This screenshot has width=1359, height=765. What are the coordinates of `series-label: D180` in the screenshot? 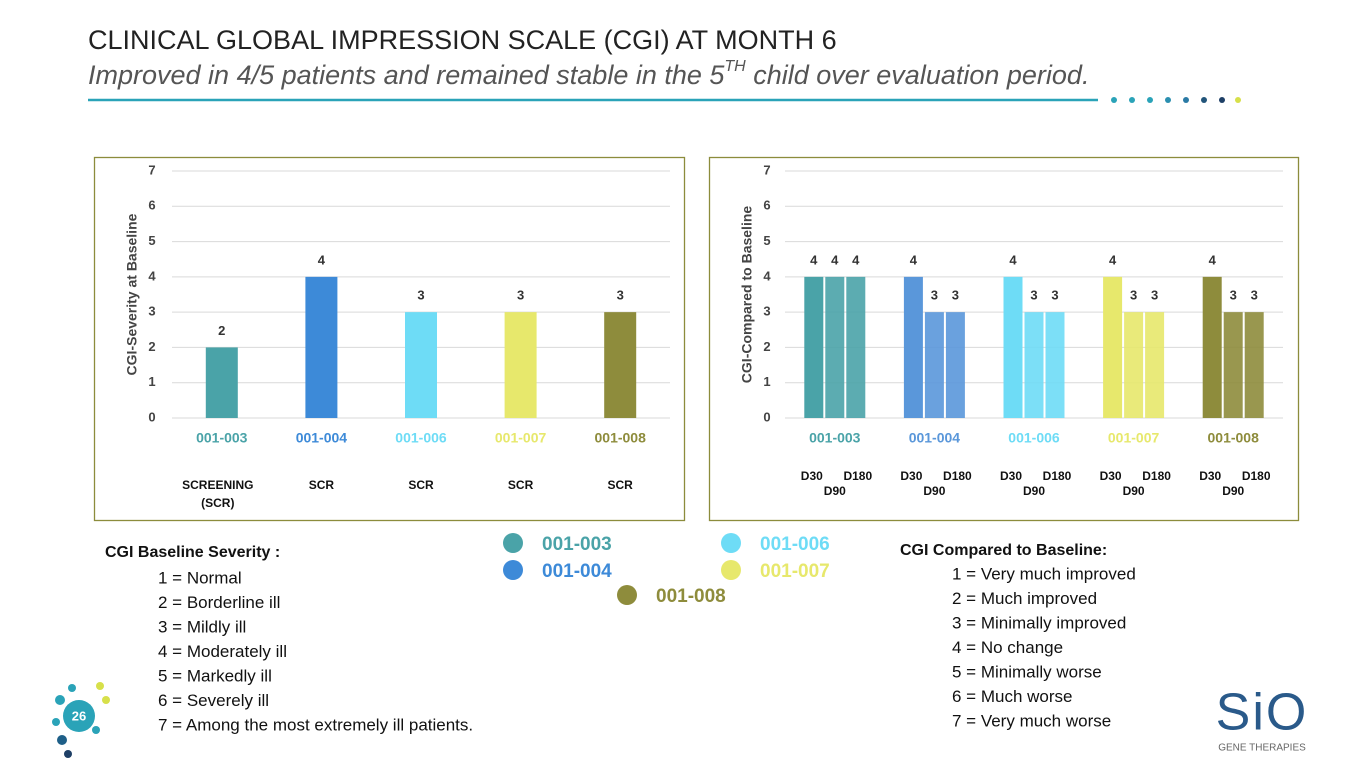 It's located at (857, 476).